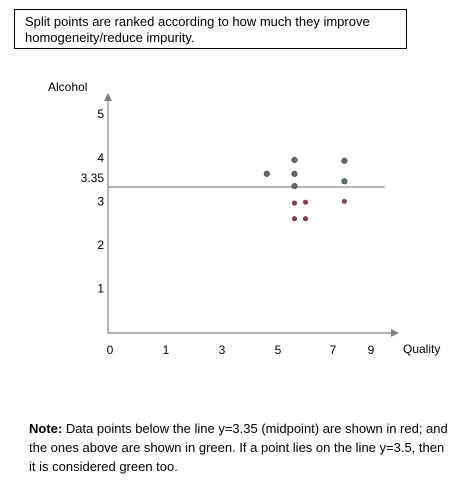 The width and height of the screenshot is (453, 499). Describe the element at coordinates (45, 428) in the screenshot. I see `footer-note-label: Note:` at that location.